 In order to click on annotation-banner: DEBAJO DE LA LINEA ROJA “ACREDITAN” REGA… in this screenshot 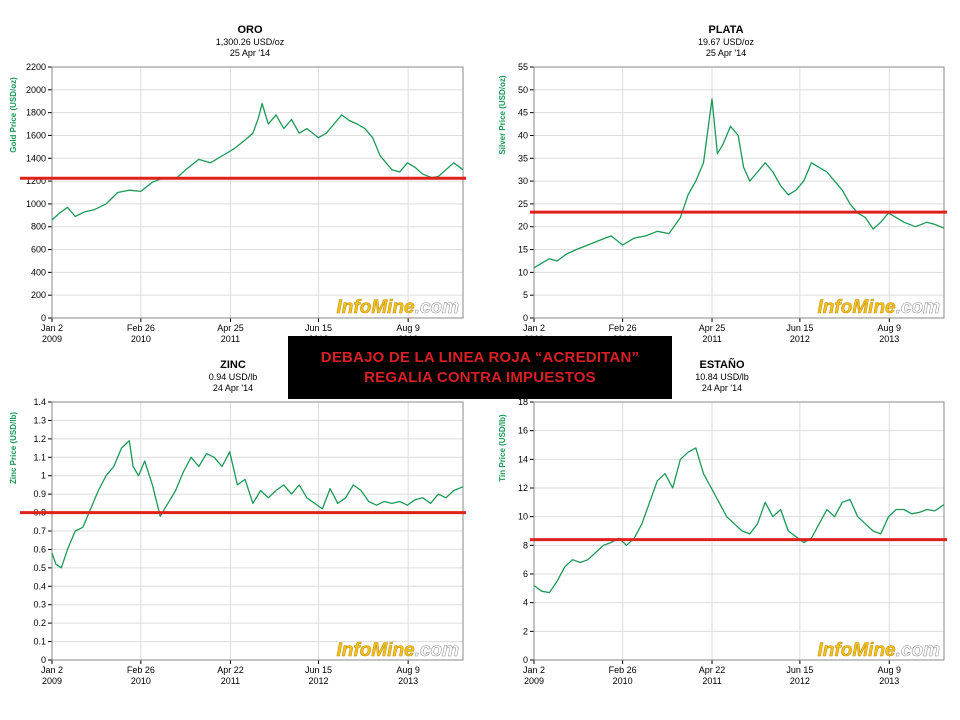, I will do `click(480, 367)`.